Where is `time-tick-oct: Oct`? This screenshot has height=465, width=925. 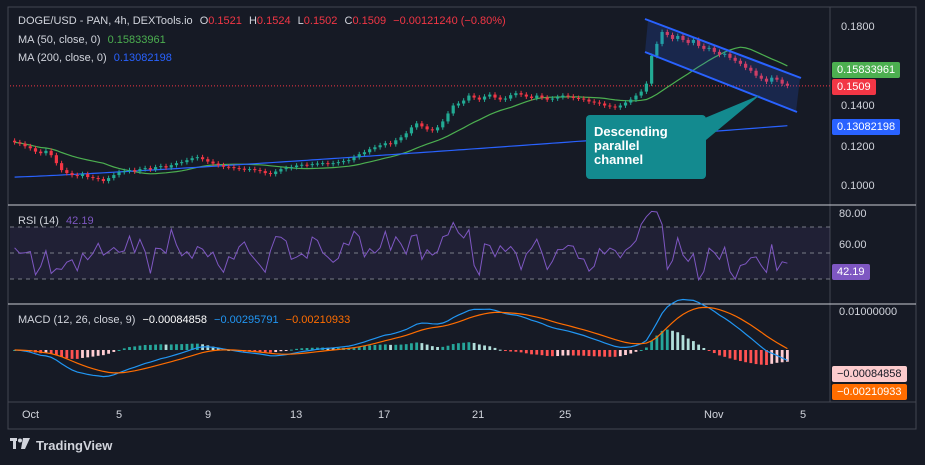 time-tick-oct: Oct is located at coordinates (31, 415).